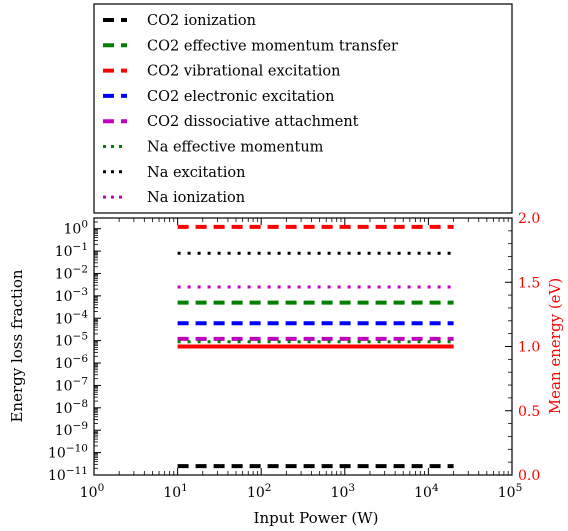  Describe the element at coordinates (259, 491) in the screenshot. I see `x-tick-label: 10²` at that location.